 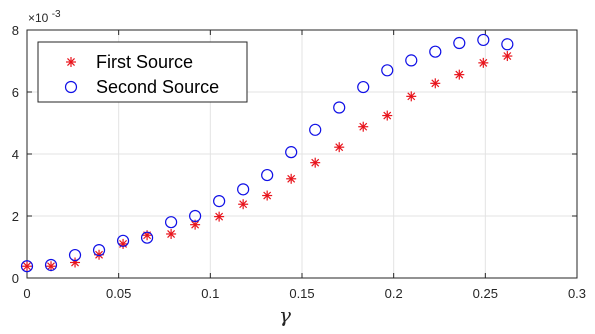 What do you see at coordinates (15, 216) in the screenshot?
I see `y-tick-label: 2` at bounding box center [15, 216].